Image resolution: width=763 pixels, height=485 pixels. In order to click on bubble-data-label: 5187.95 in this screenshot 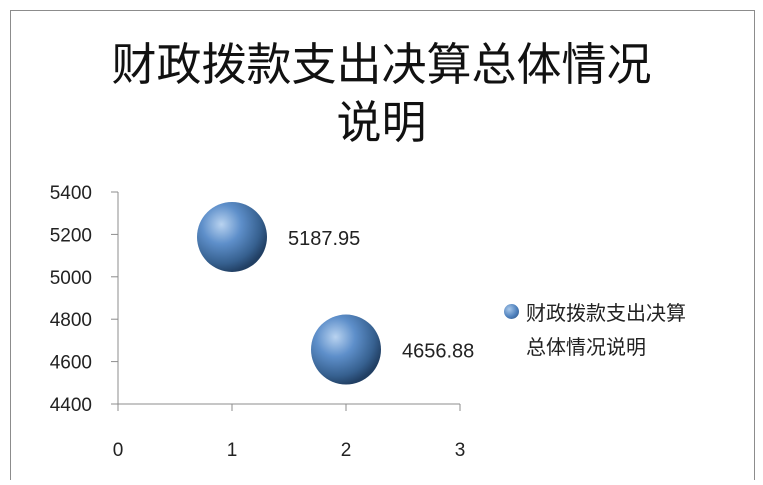, I will do `click(324, 239)`.